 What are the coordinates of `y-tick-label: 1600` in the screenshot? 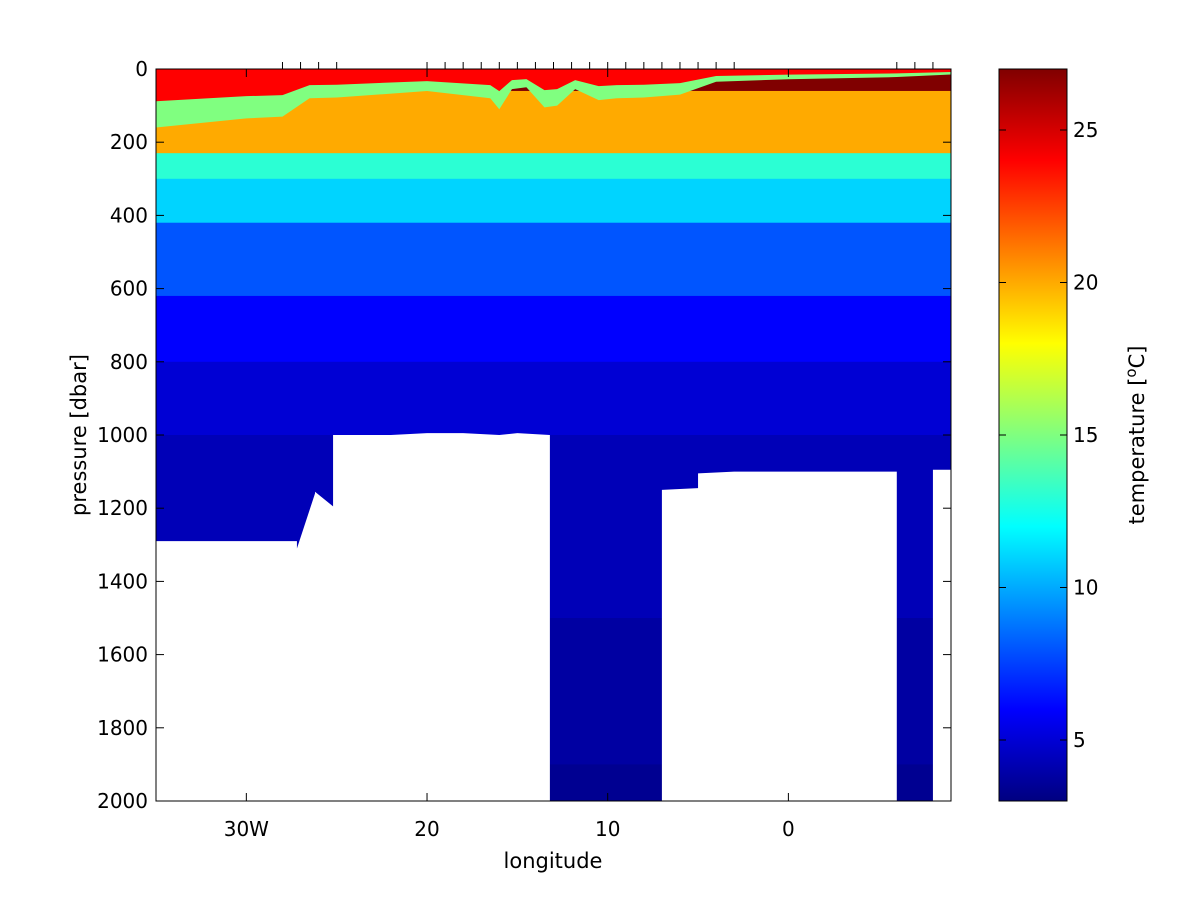 It's located at (122, 655).